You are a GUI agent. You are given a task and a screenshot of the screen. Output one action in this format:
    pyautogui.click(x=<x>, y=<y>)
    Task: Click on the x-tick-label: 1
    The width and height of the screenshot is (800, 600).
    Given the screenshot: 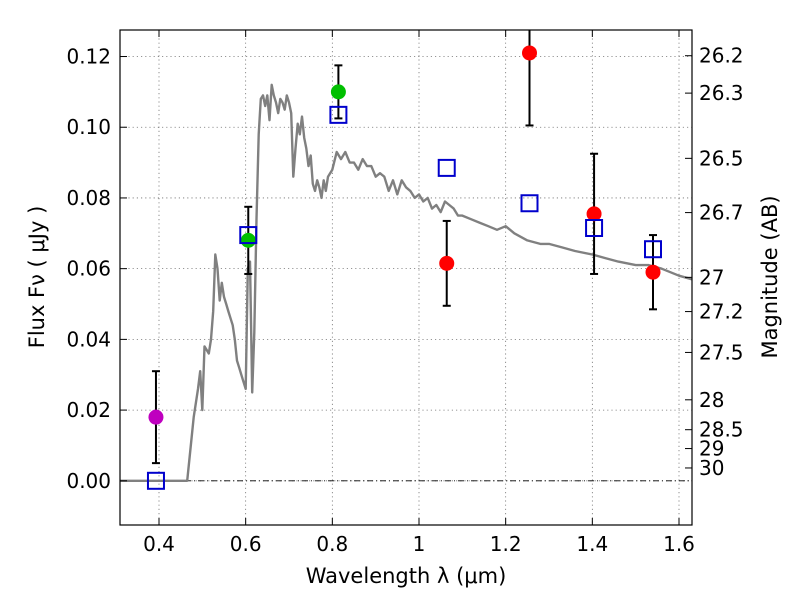 What is the action you would take?
    pyautogui.click(x=419, y=544)
    